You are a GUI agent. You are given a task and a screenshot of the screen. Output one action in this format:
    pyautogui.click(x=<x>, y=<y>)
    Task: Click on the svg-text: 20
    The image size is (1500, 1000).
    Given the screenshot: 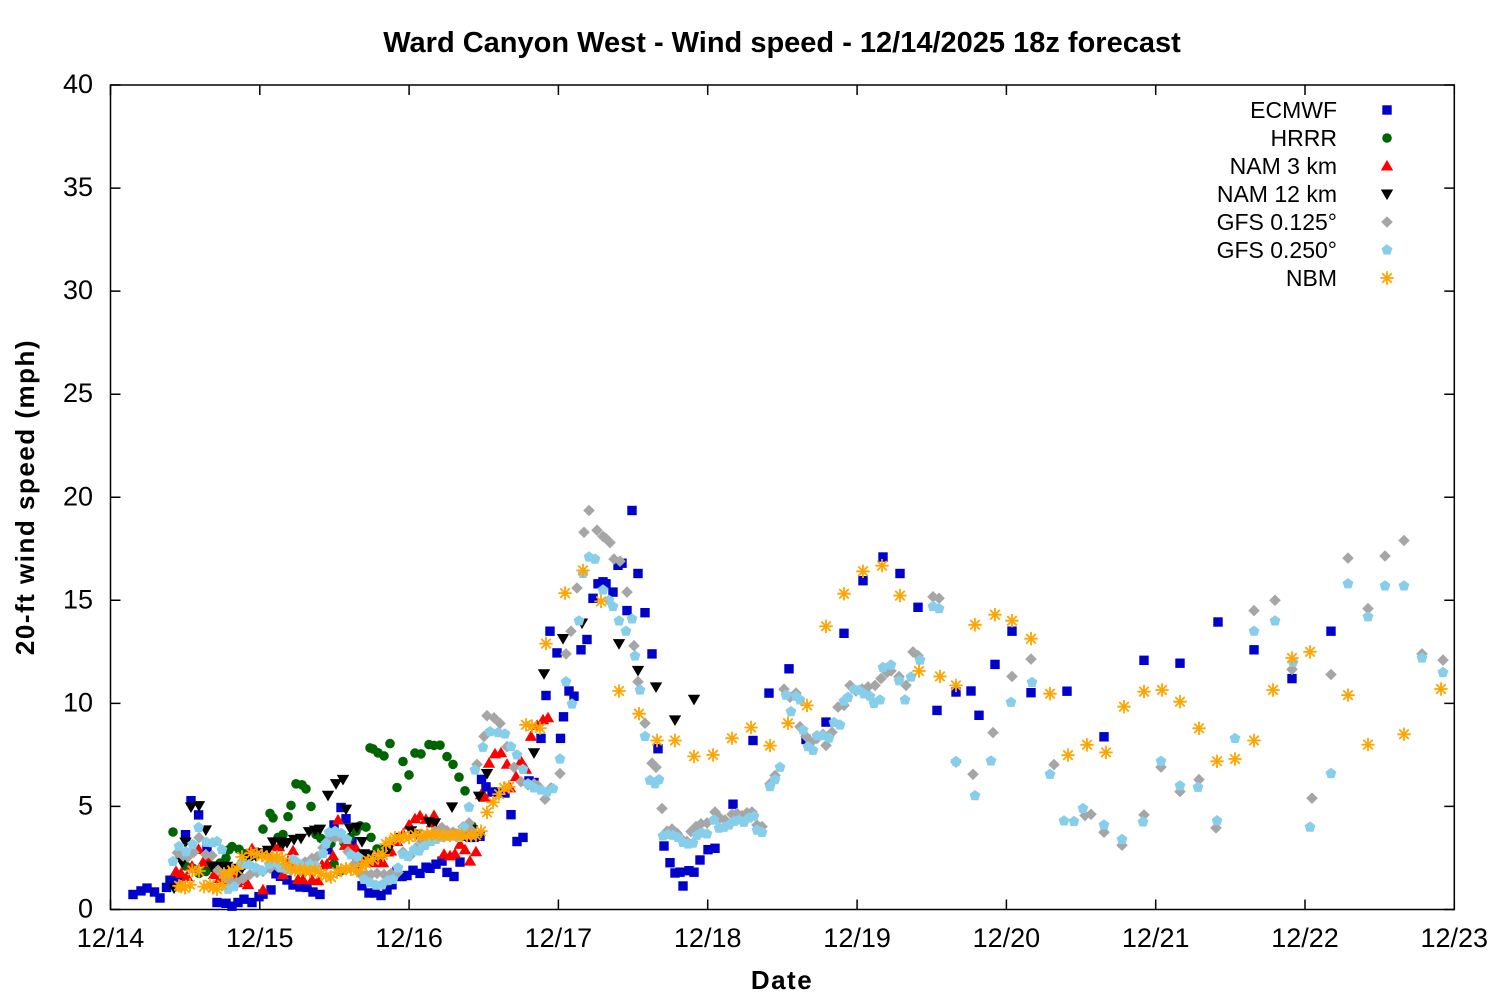 What is the action you would take?
    pyautogui.click(x=78, y=496)
    